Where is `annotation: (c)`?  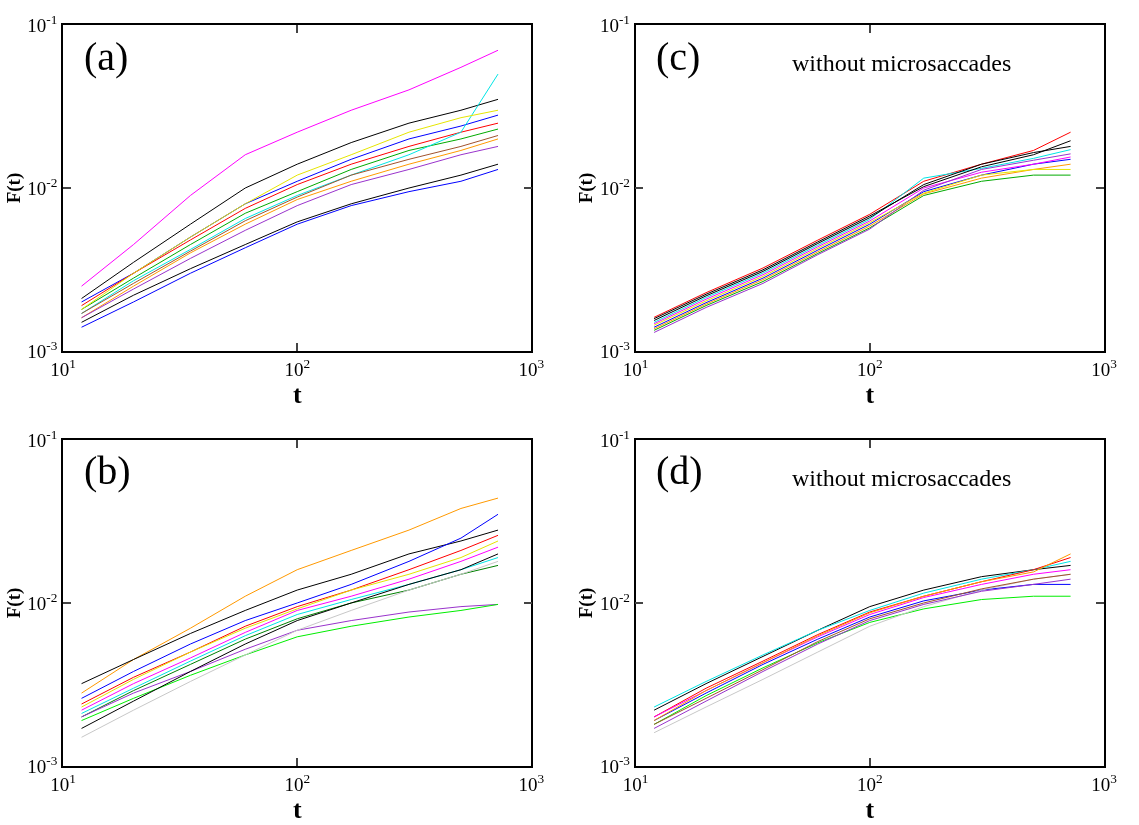
annotation: (c) is located at coordinates (678, 56).